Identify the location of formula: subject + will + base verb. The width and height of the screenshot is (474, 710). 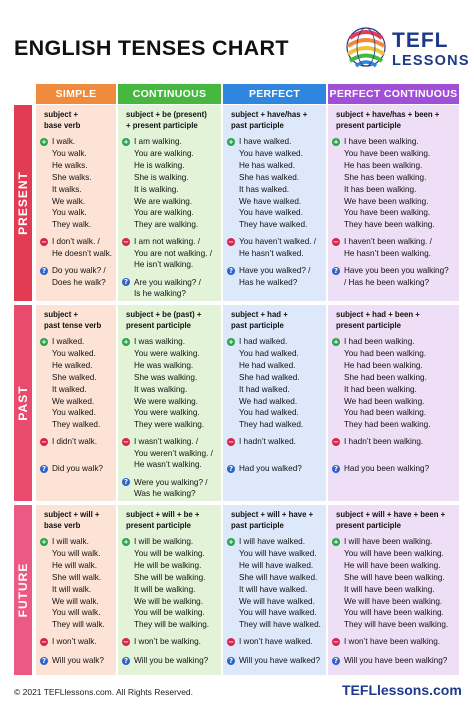
(71, 520).